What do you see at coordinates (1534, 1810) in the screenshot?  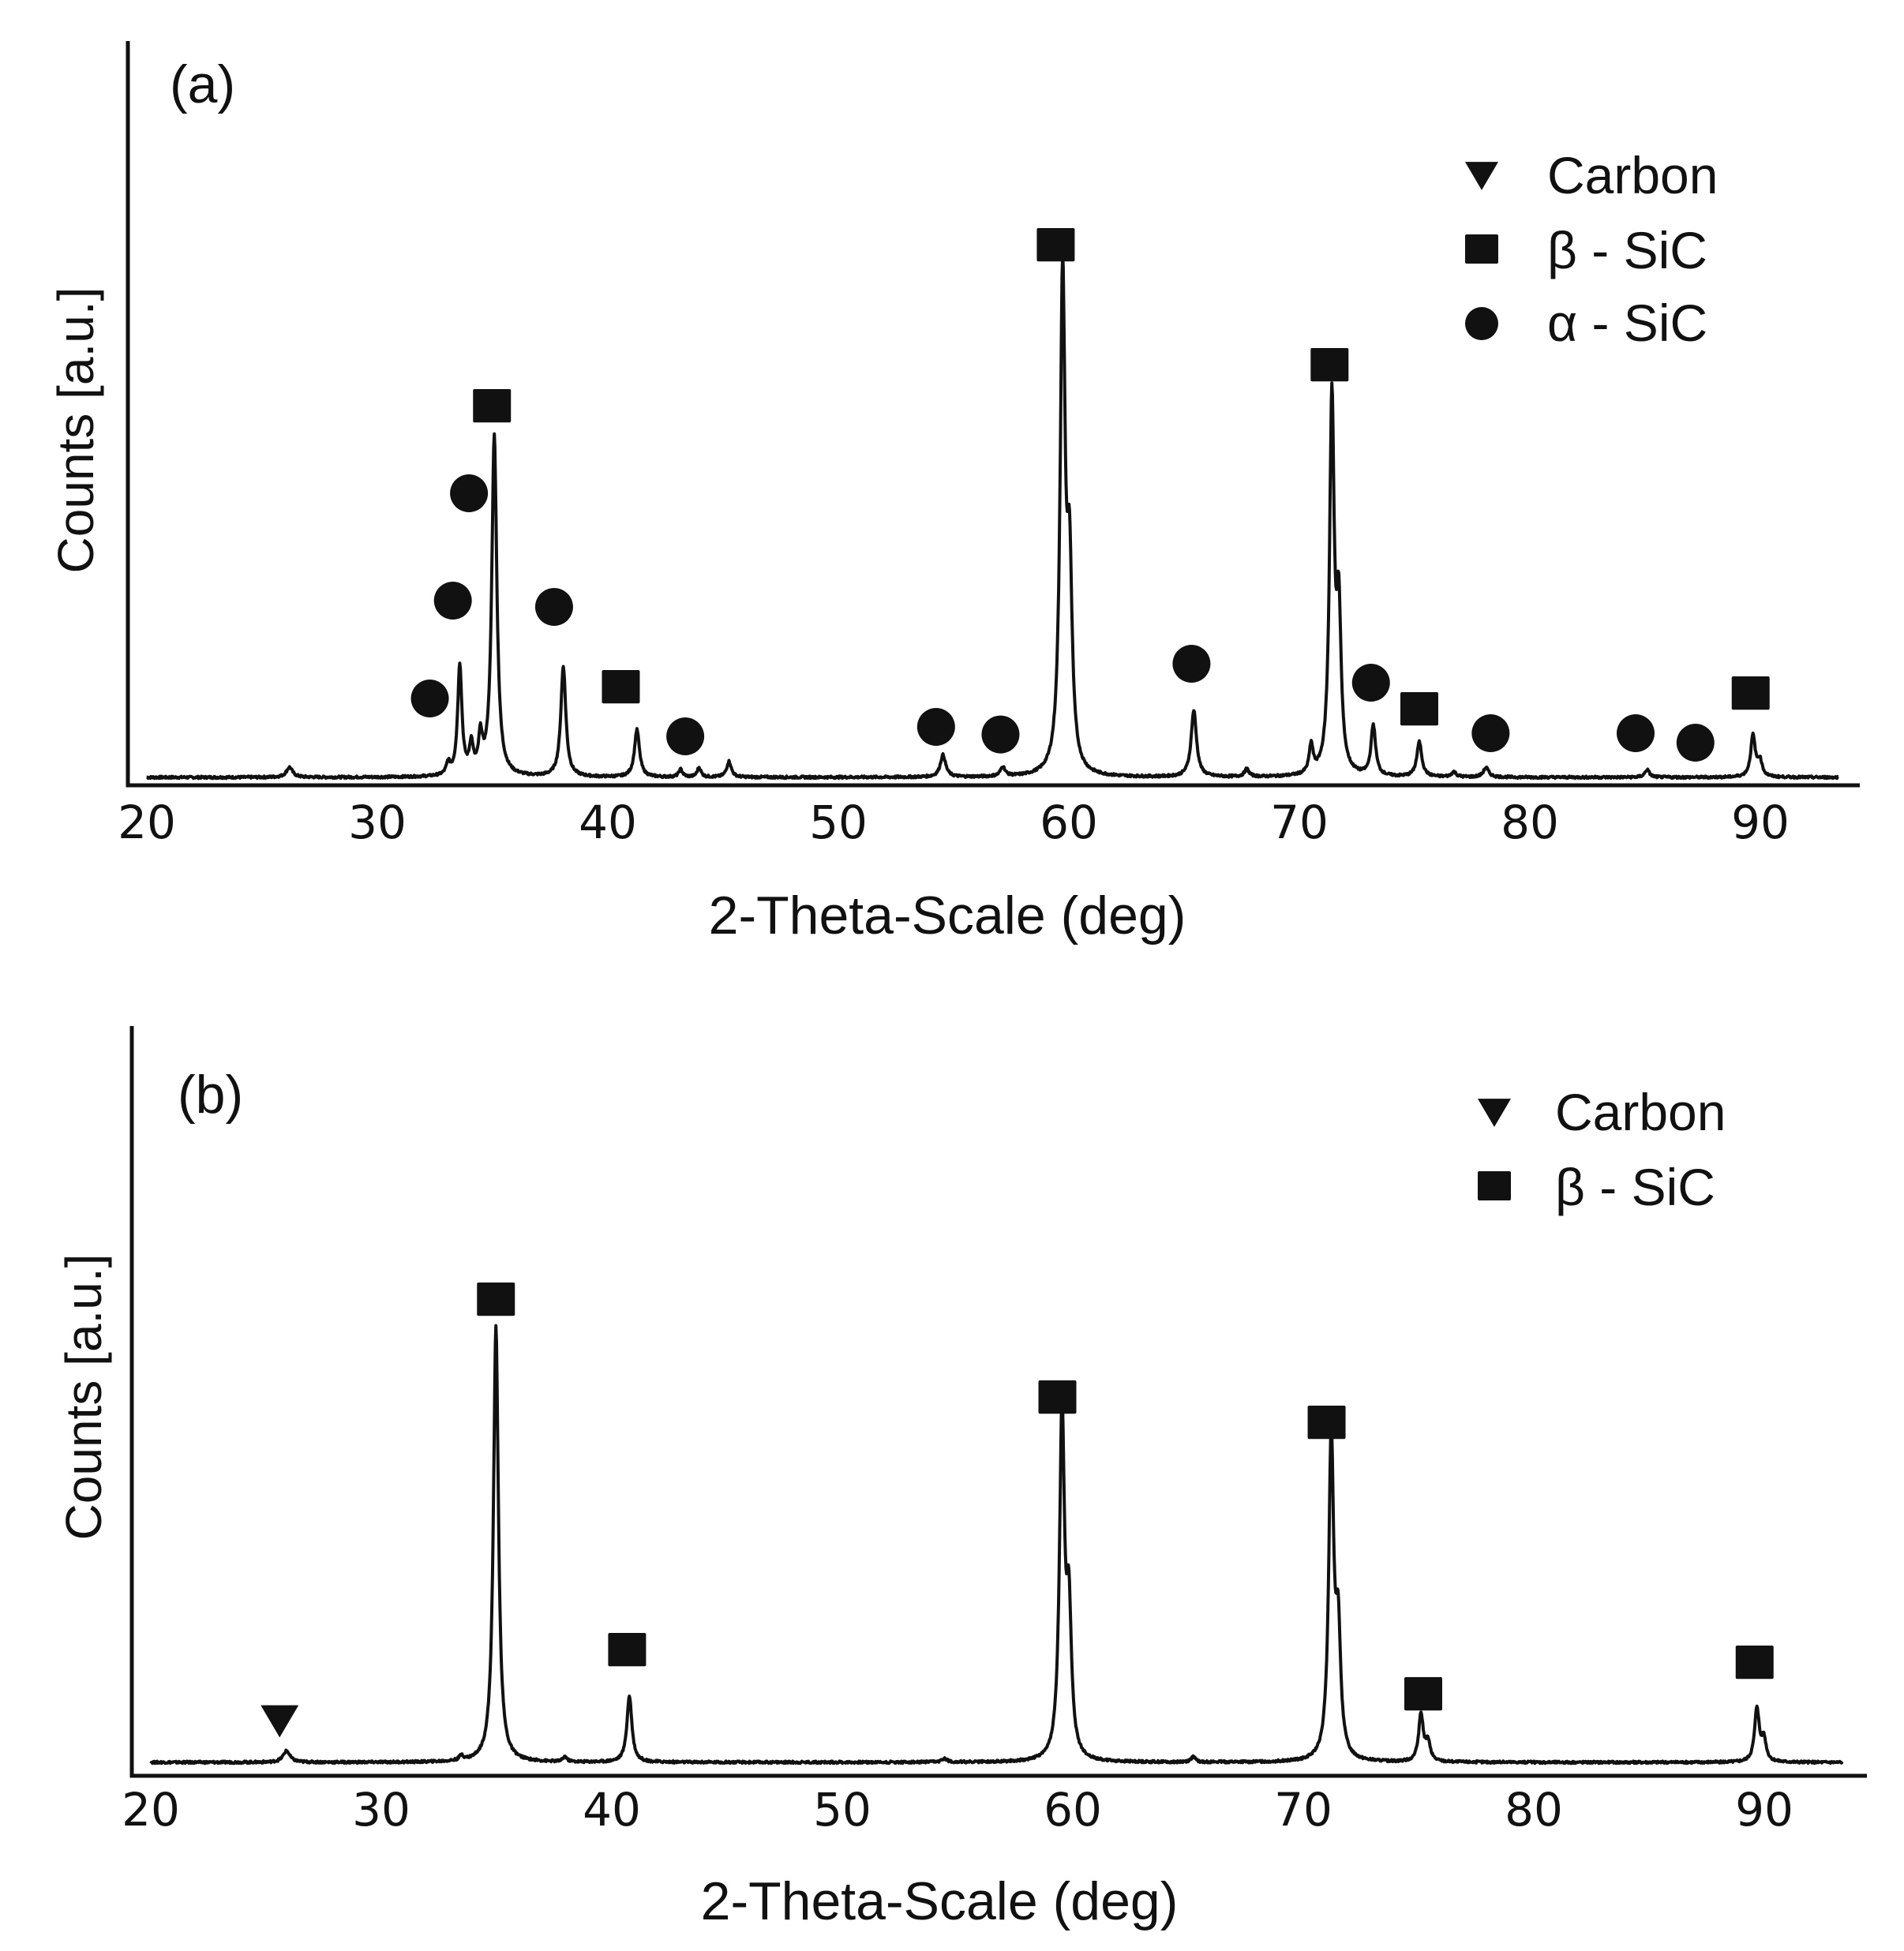 I see `panel-b-x-tick-label: 80` at bounding box center [1534, 1810].